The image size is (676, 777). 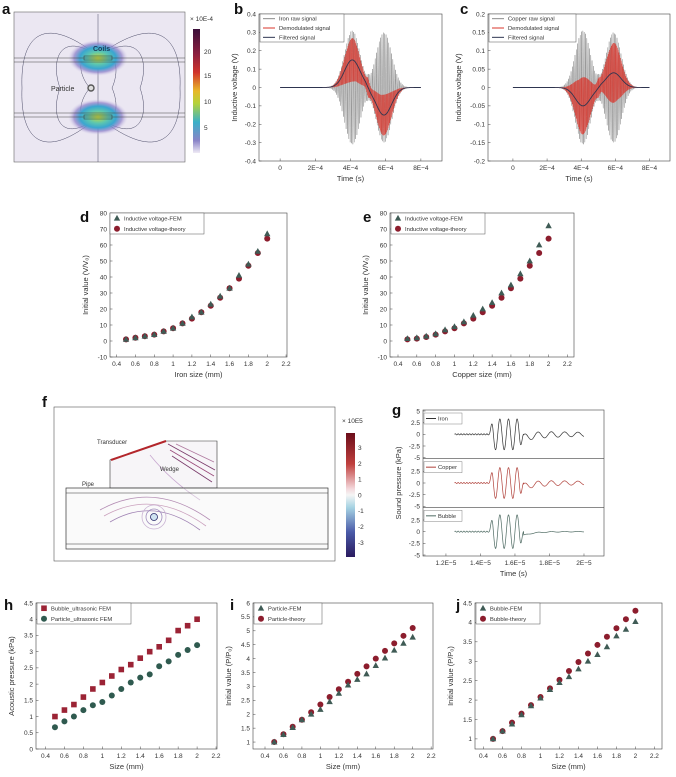 I want to click on x-tick-label: 6E−4, so click(x=616, y=168).